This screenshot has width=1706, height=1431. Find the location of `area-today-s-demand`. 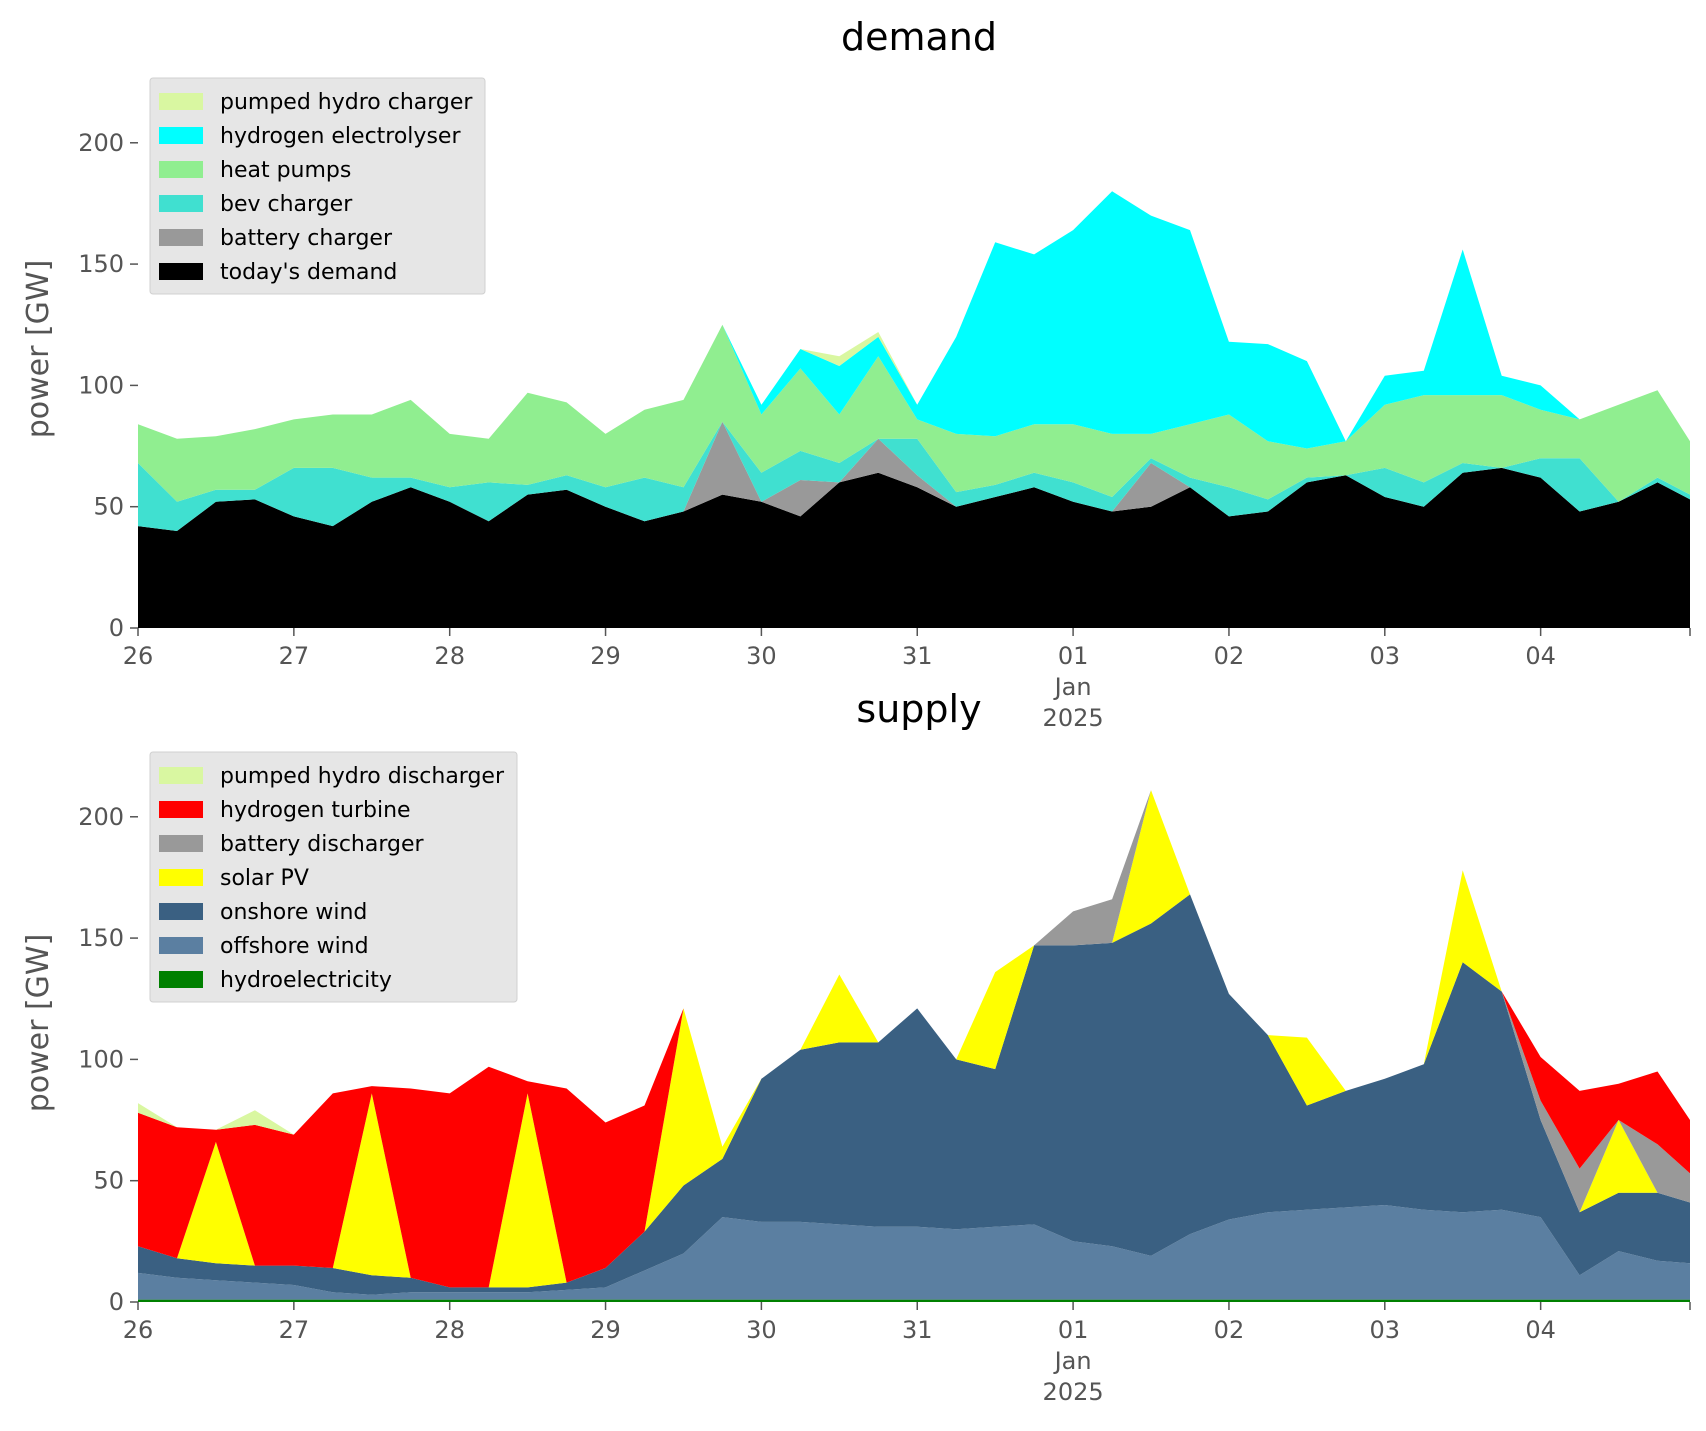

area-today-s-demand is located at coordinates (914, 547).